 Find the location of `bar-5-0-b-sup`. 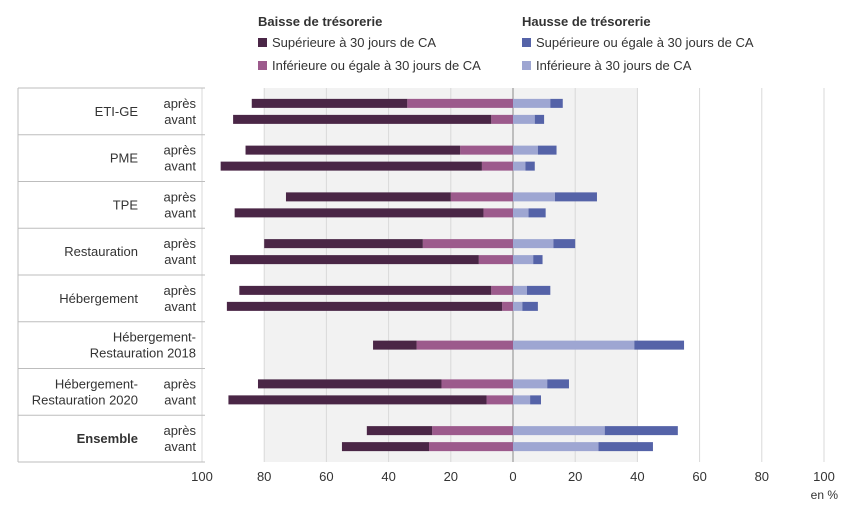

bar-5-0-b-sup is located at coordinates (395, 345).